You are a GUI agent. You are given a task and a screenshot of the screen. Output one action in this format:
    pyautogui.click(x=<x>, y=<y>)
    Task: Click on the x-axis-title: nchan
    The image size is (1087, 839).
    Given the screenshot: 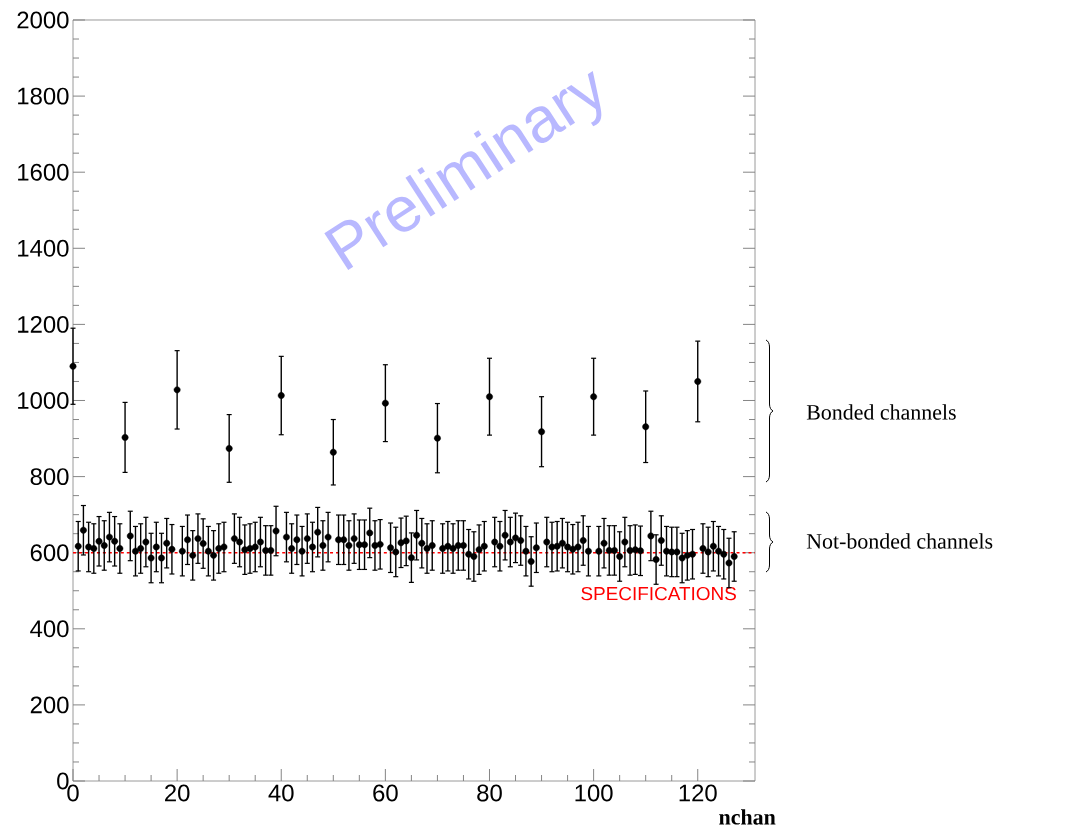 What is the action you would take?
    pyautogui.click(x=747, y=817)
    